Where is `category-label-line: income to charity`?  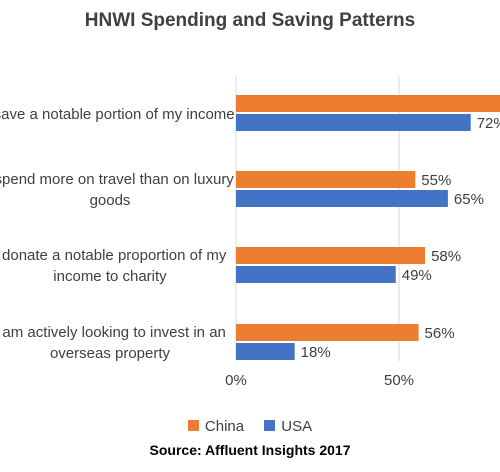
category-label-line: income to charity is located at coordinates (110, 276).